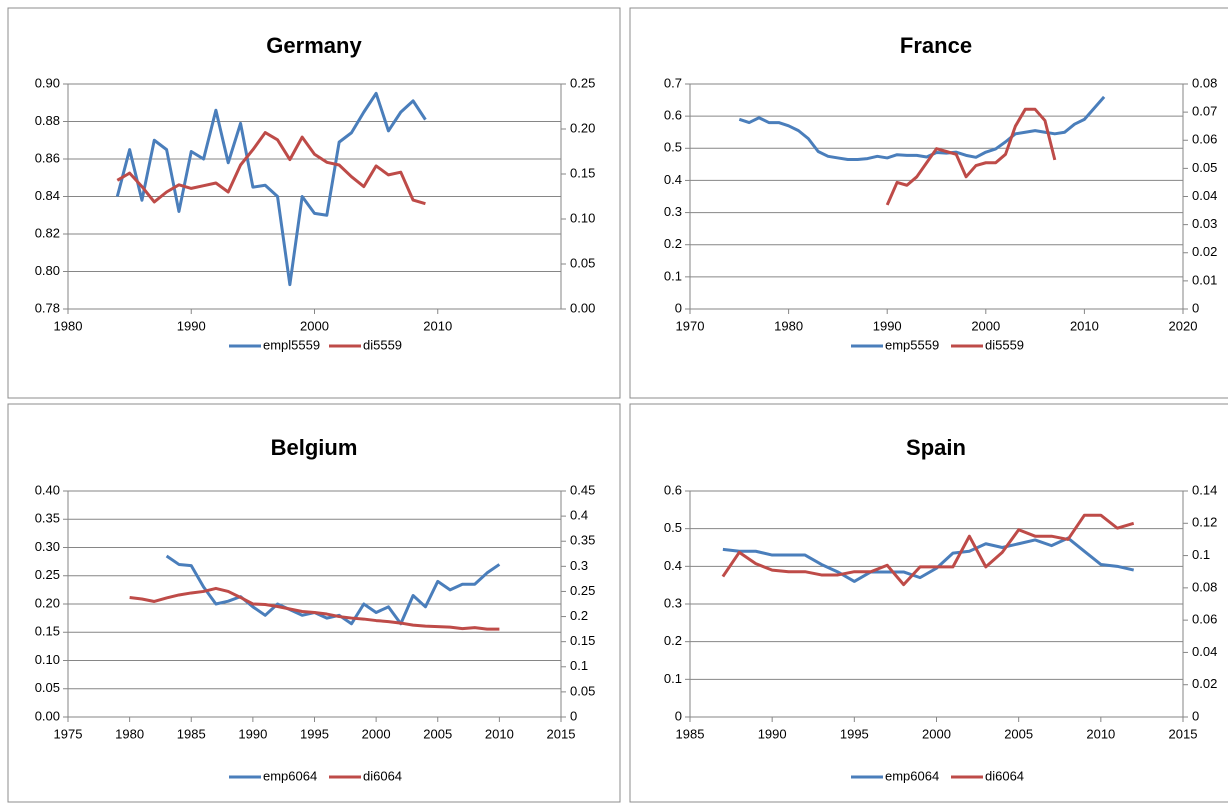 Image resolution: width=1228 pixels, height=809 pixels. Describe the element at coordinates (47, 518) in the screenshot. I see `y-tick-label: 0.35` at that location.